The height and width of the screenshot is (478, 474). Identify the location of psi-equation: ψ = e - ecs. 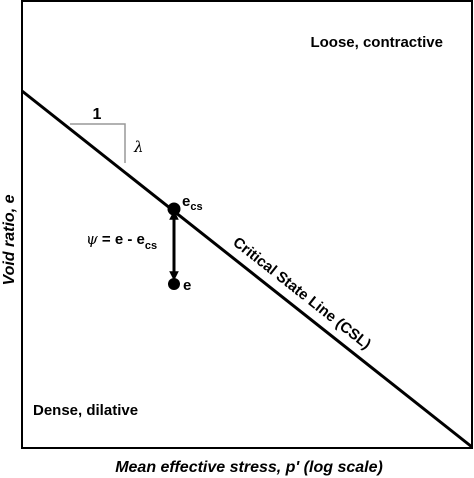
(121, 241).